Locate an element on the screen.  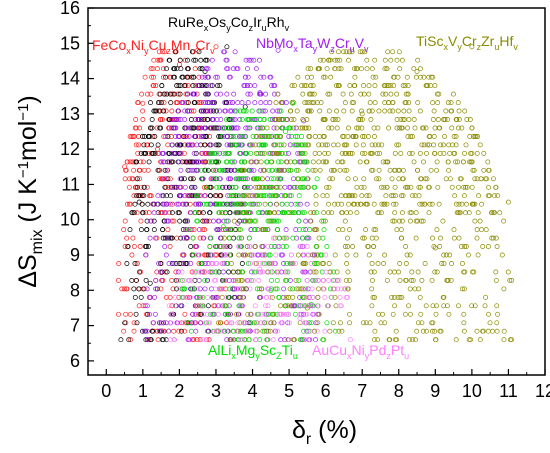
y-tick-label: 15 is located at coordinates (70, 43).